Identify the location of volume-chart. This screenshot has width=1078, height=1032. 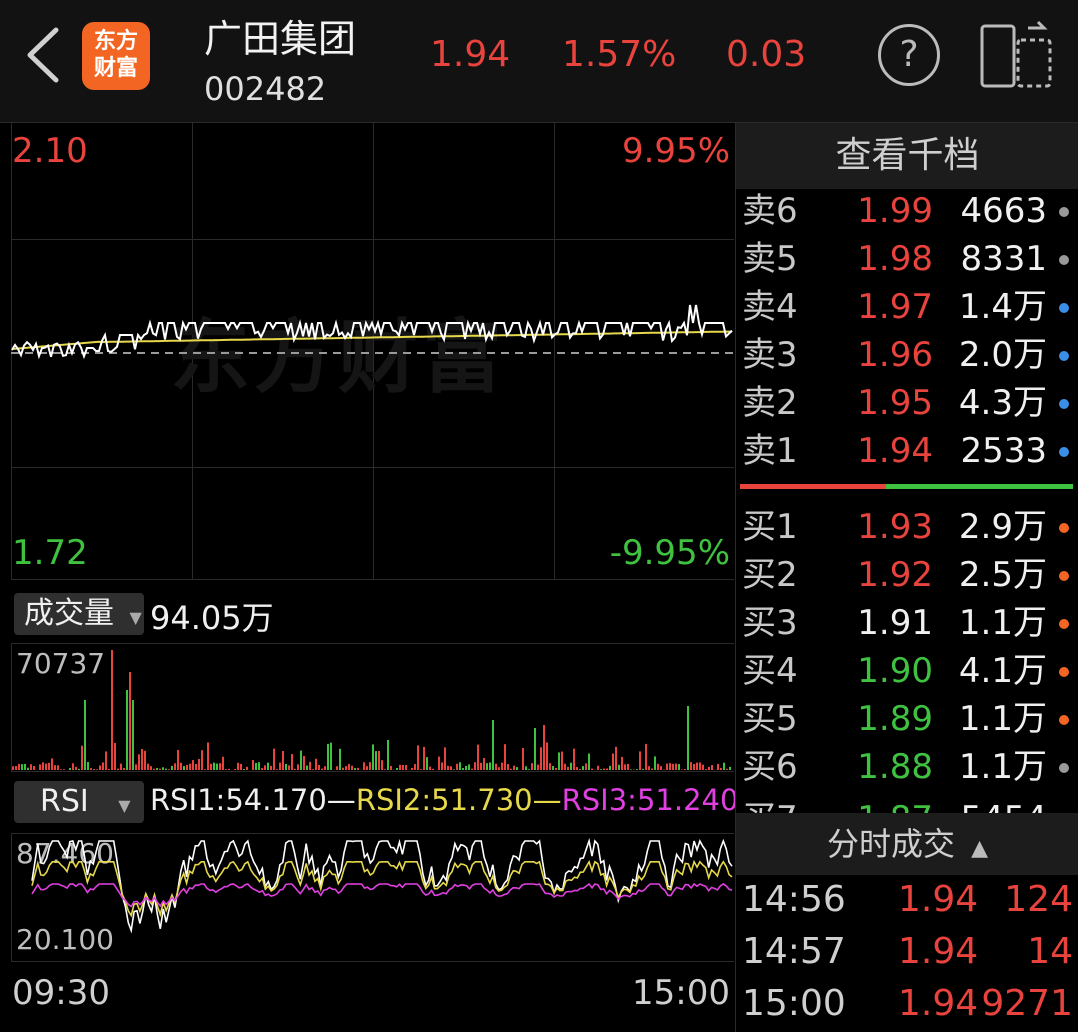
(371, 710).